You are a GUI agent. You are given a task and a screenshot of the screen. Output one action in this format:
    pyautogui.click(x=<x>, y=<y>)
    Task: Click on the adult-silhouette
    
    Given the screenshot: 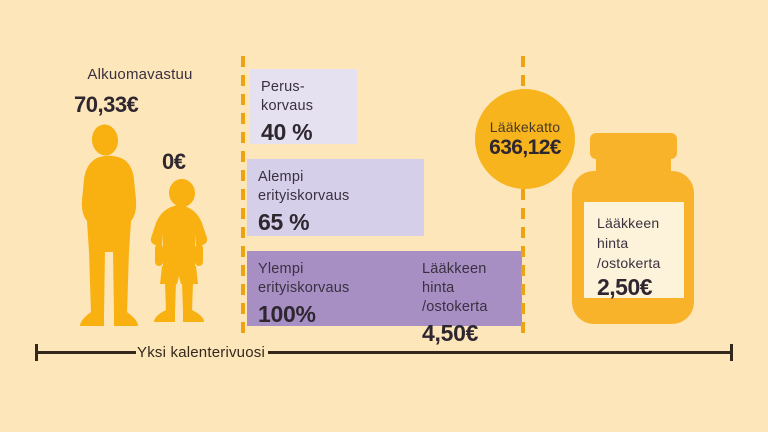 What is the action you would take?
    pyautogui.click(x=109, y=225)
    